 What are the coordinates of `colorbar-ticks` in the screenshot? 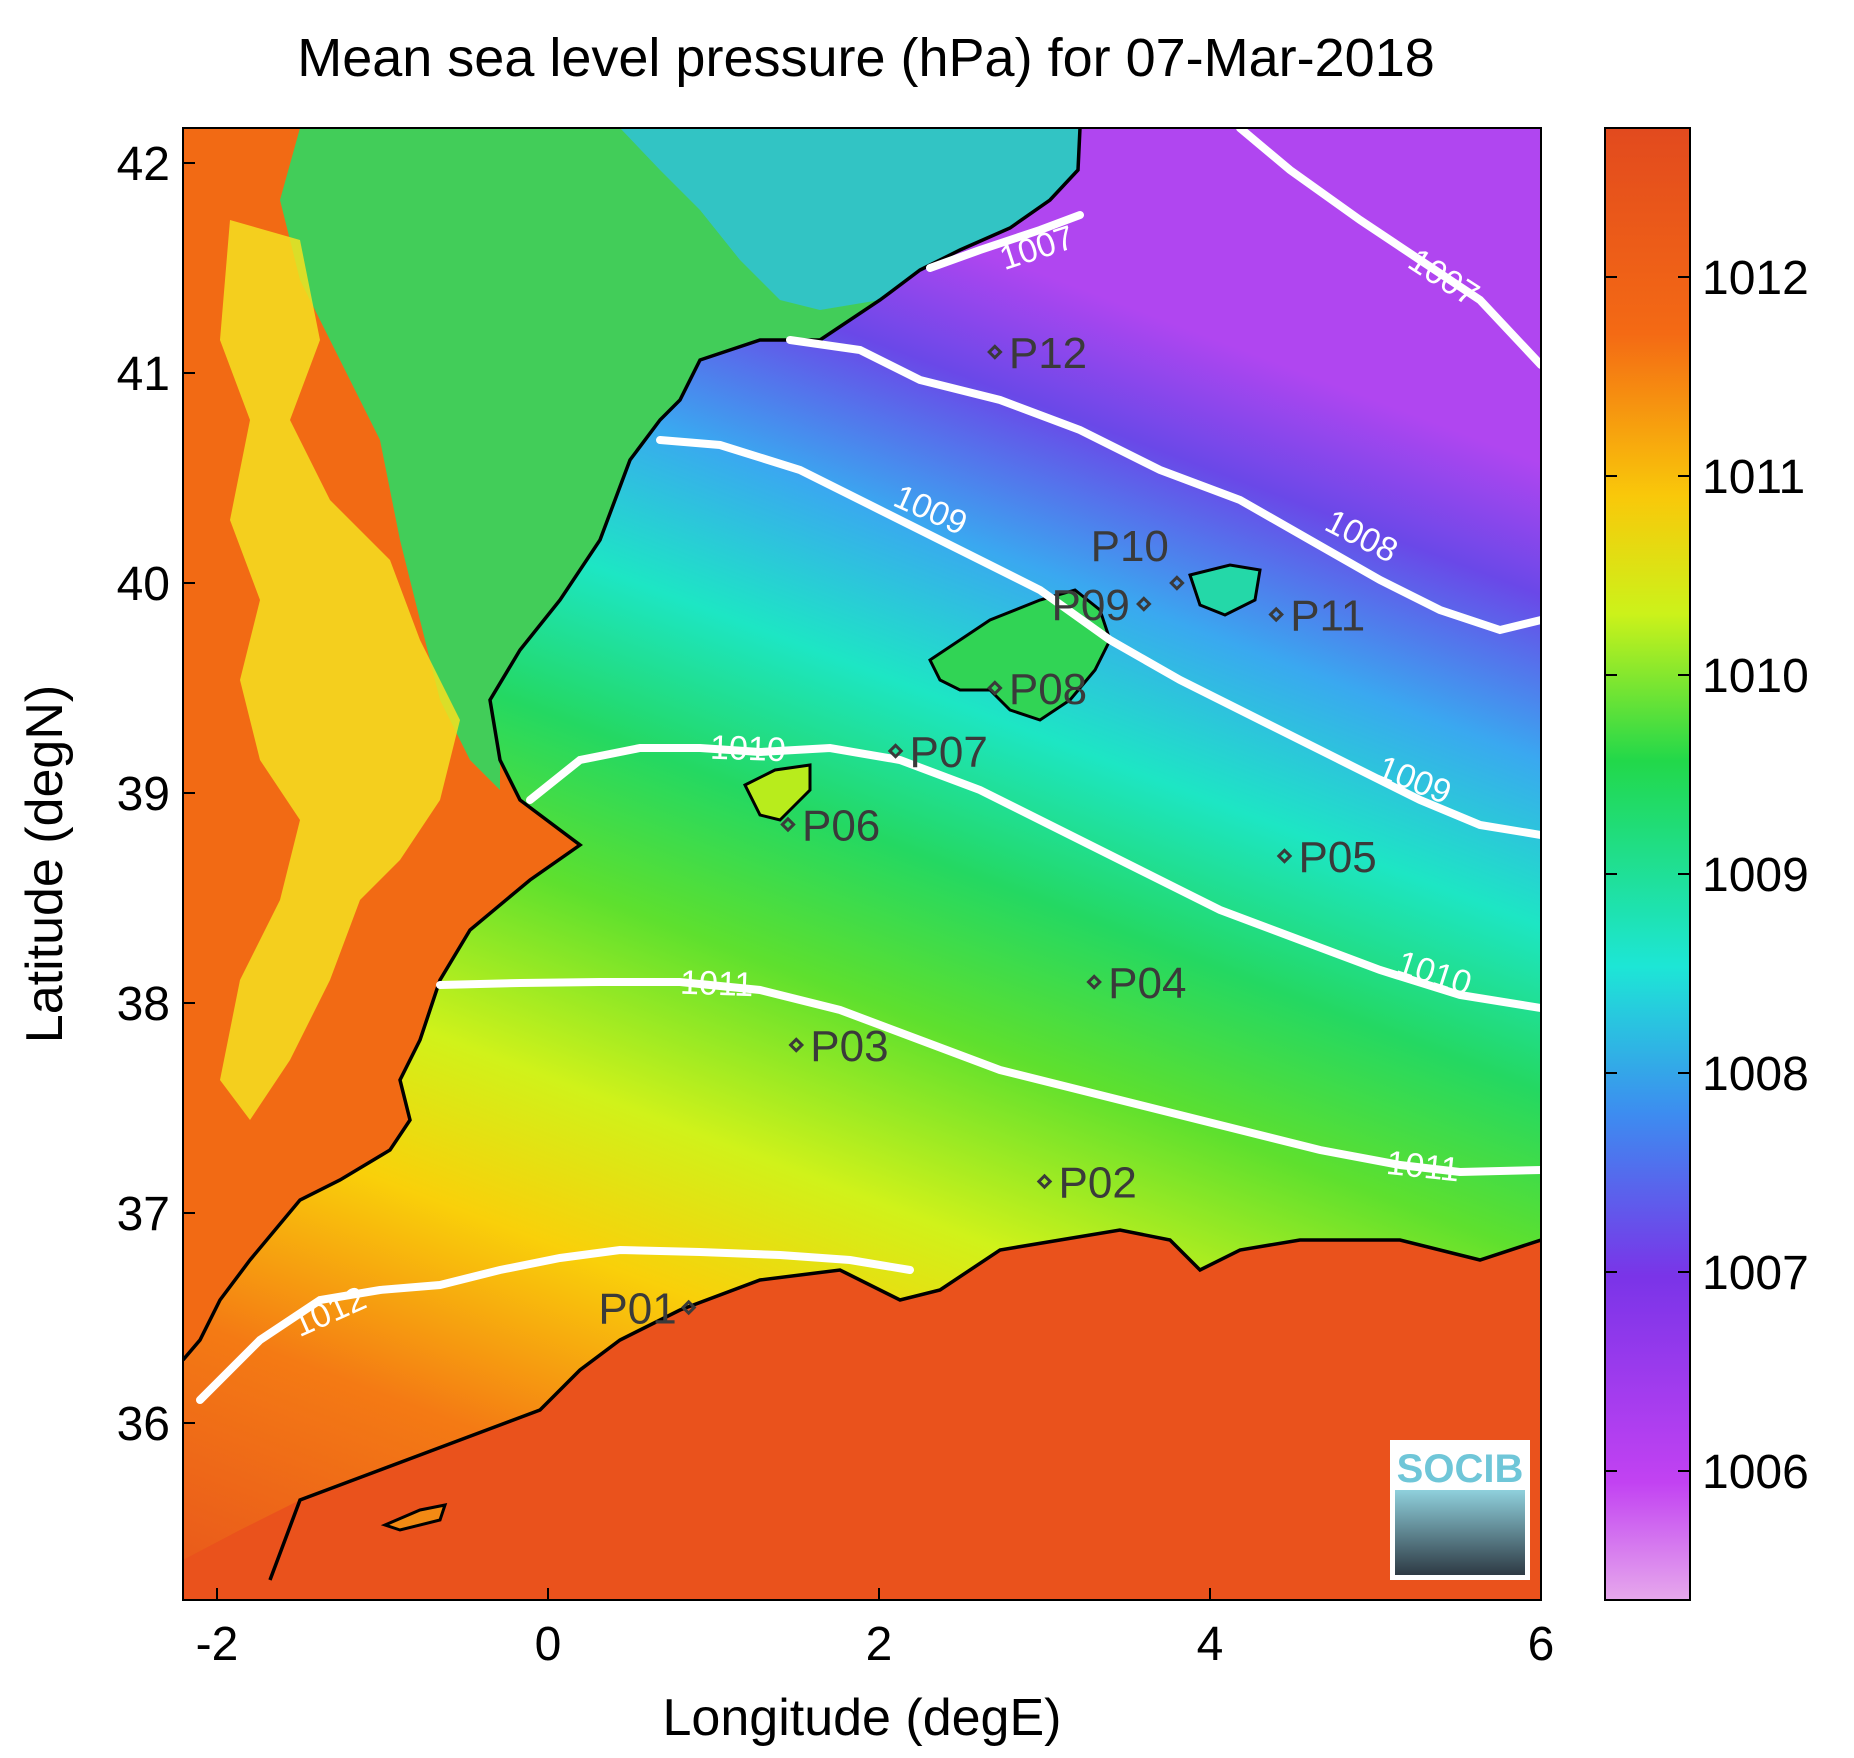 It's located at (1647, 874).